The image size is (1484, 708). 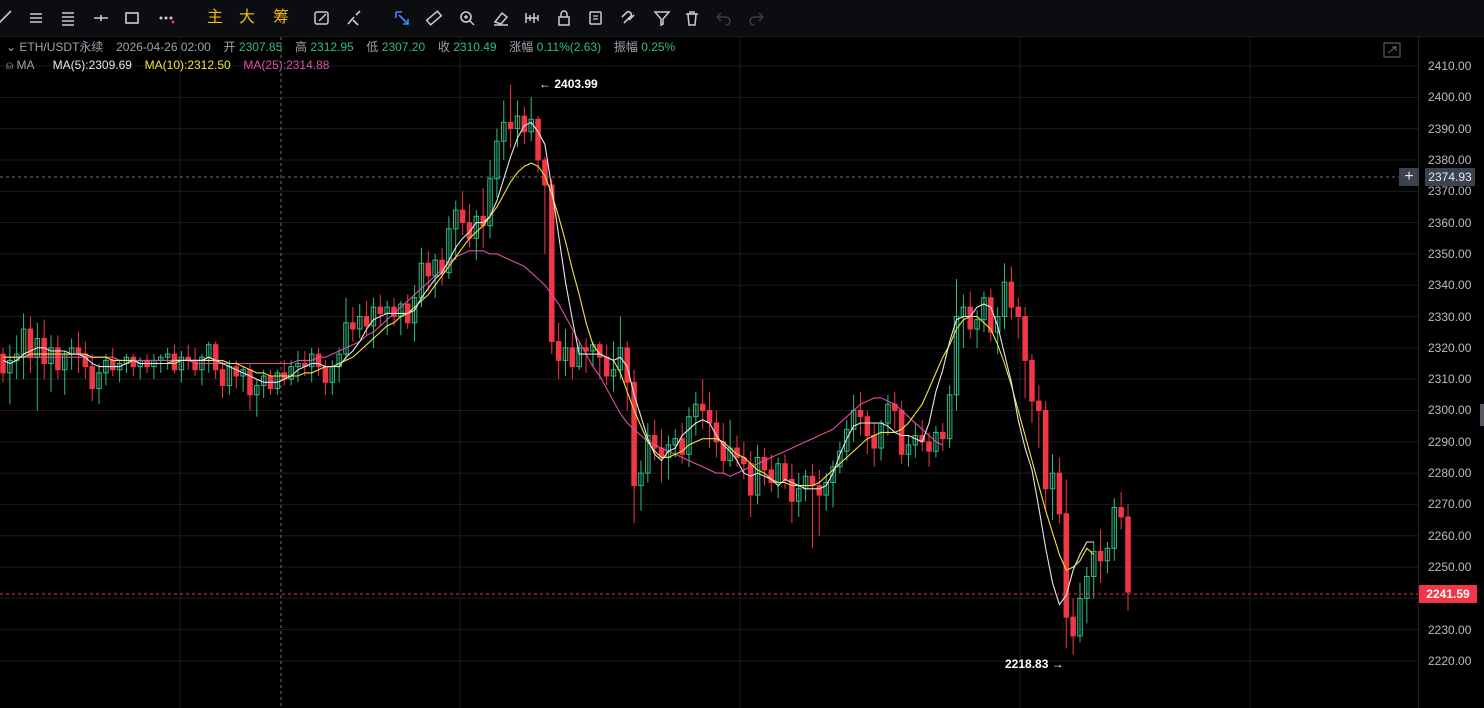 What do you see at coordinates (467, 18) in the screenshot?
I see `zoom-in-icon` at bounding box center [467, 18].